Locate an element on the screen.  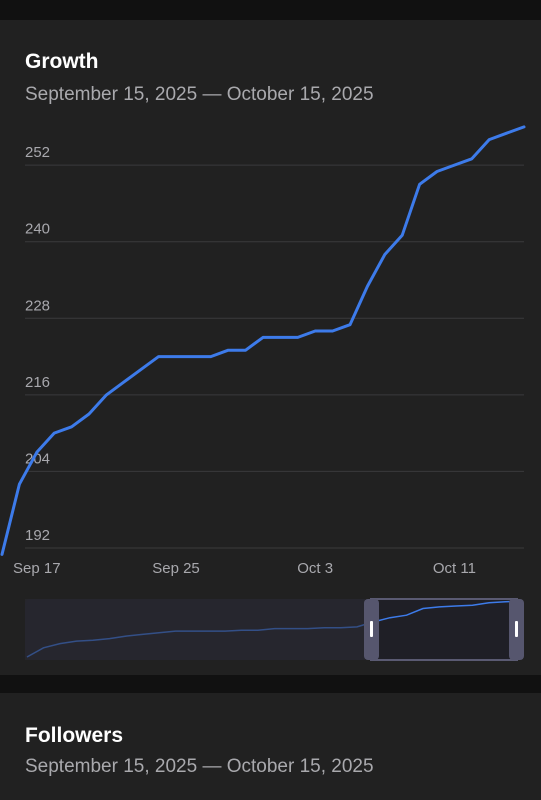
y-tick-label: 192 is located at coordinates (37, 535).